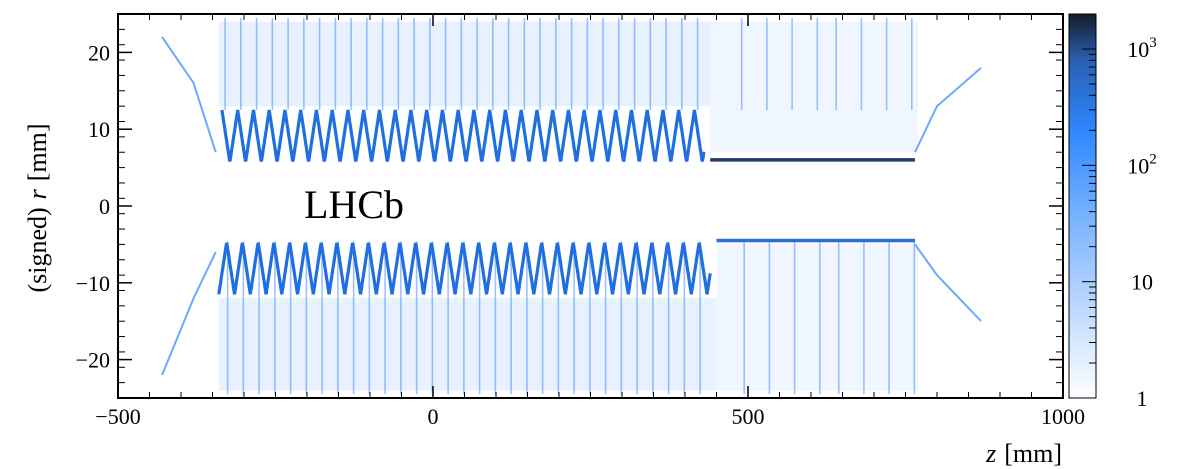  Describe the element at coordinates (1033, 453) in the screenshot. I see `x-axis-unit: [mm]` at that location.